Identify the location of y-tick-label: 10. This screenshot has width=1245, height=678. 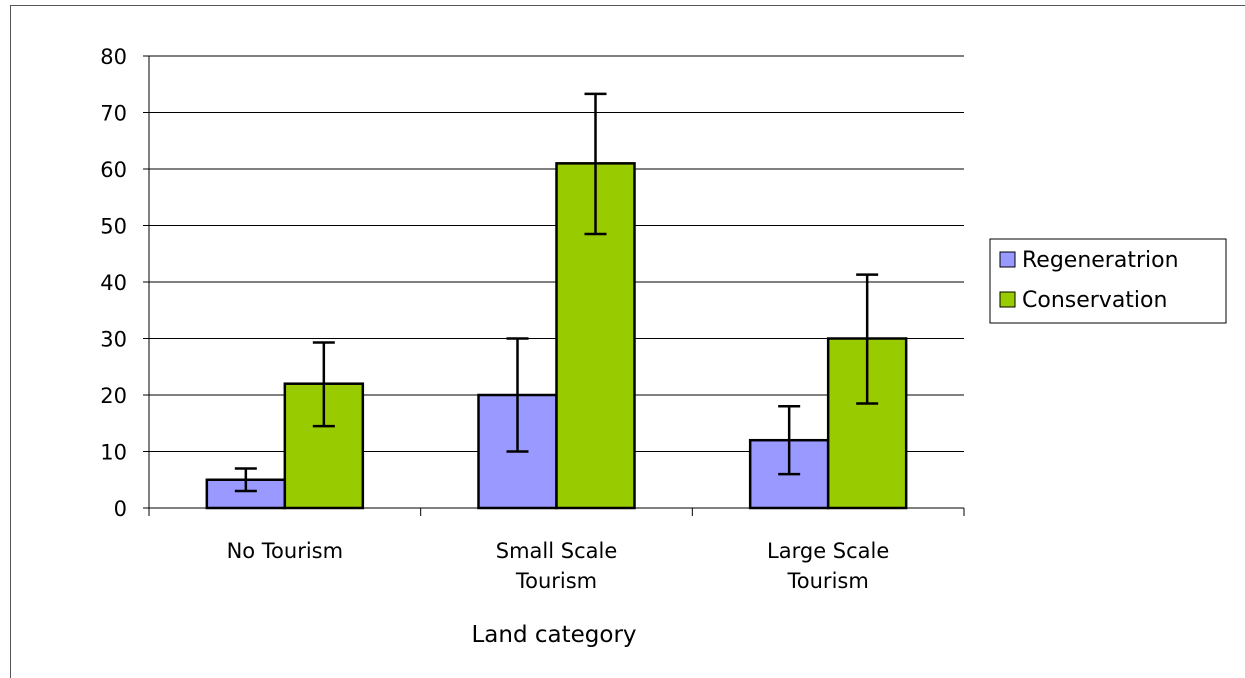
(113, 453).